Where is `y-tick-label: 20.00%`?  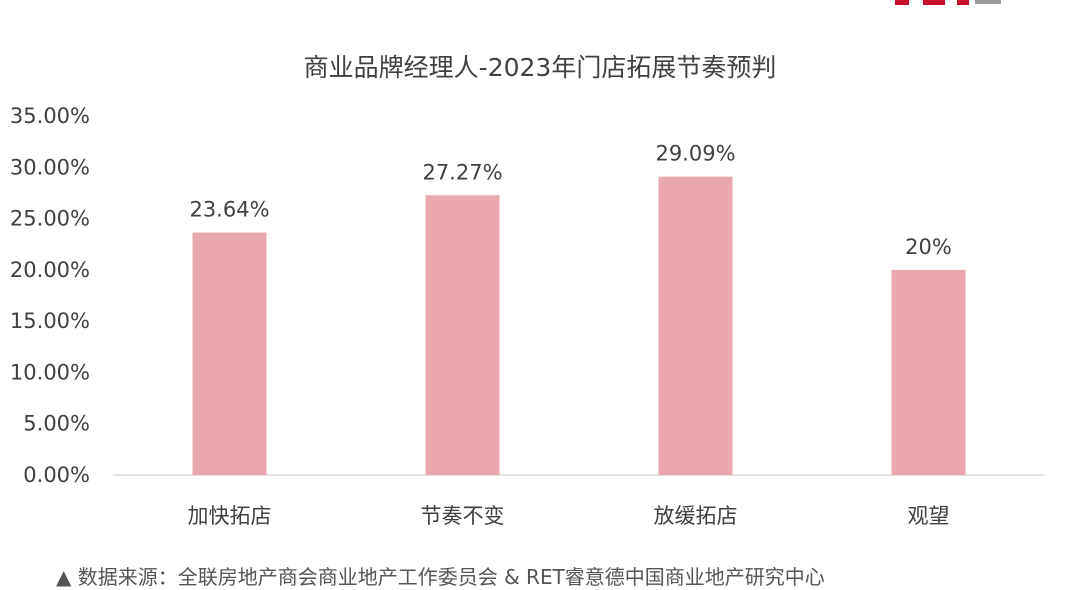
y-tick-label: 20.00% is located at coordinates (50, 270).